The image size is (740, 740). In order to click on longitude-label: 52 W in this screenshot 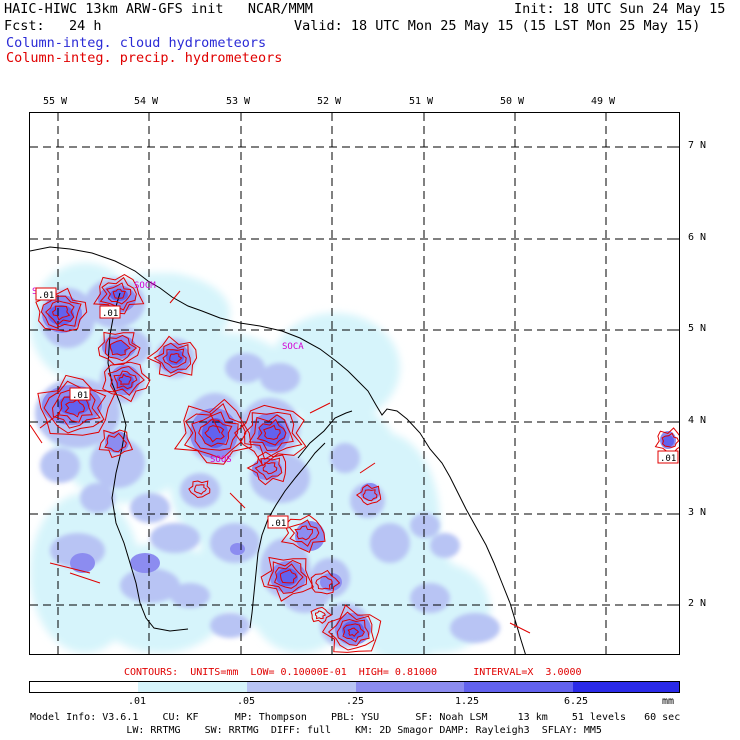, I will do `click(329, 101)`.